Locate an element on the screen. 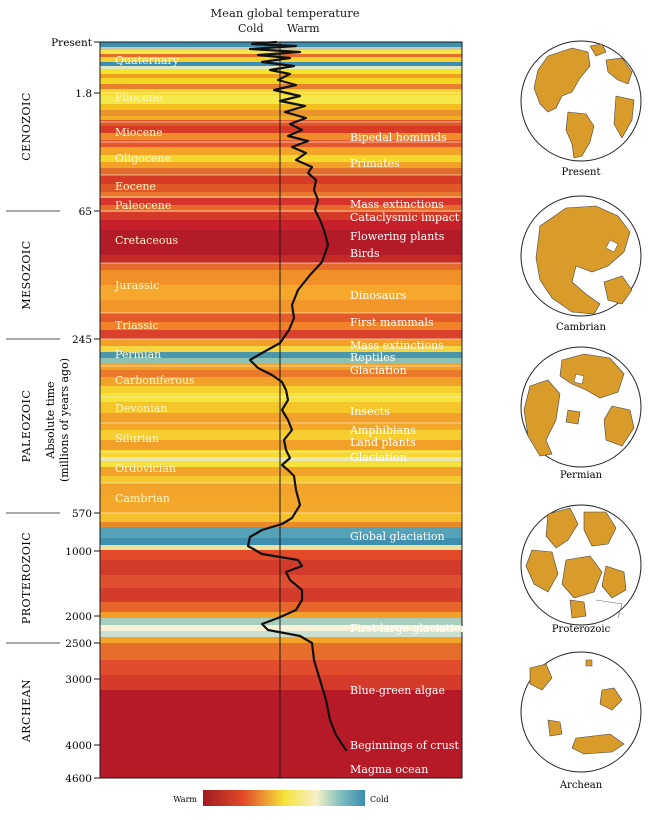 The image size is (661, 820). event-label: Flowering plants is located at coordinates (397, 236).